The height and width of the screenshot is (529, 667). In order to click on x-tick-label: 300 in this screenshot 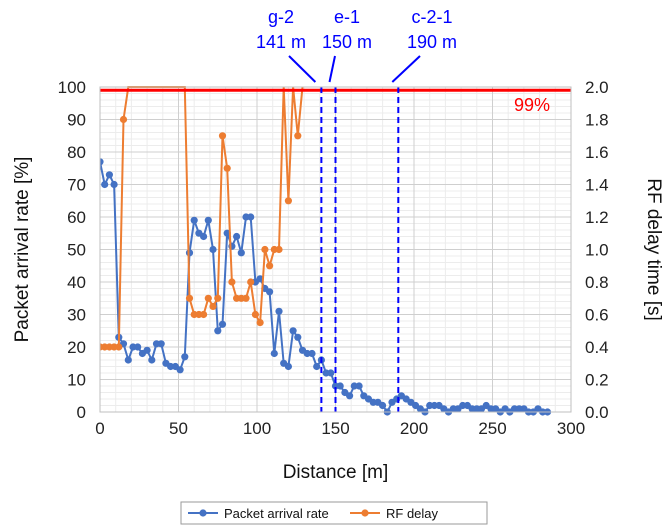, I will do `click(571, 428)`.